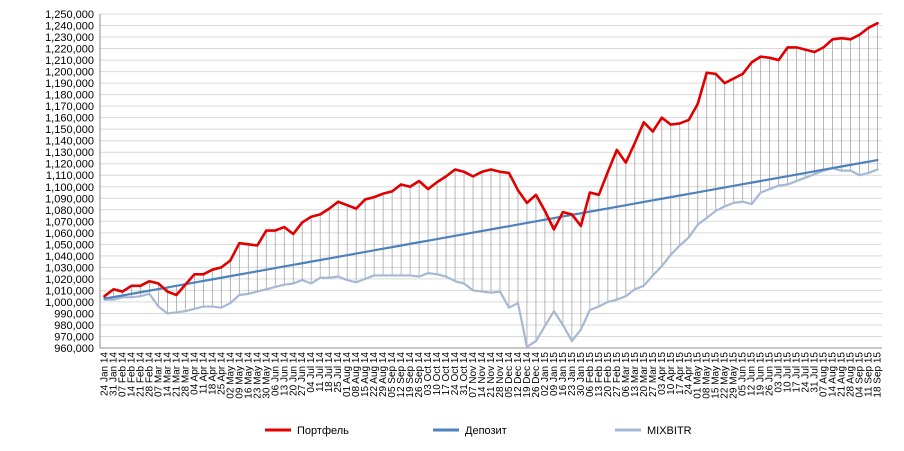 This screenshot has width=904, height=451. I want to click on x-tick-label: 28 Aug 15, so click(851, 374).